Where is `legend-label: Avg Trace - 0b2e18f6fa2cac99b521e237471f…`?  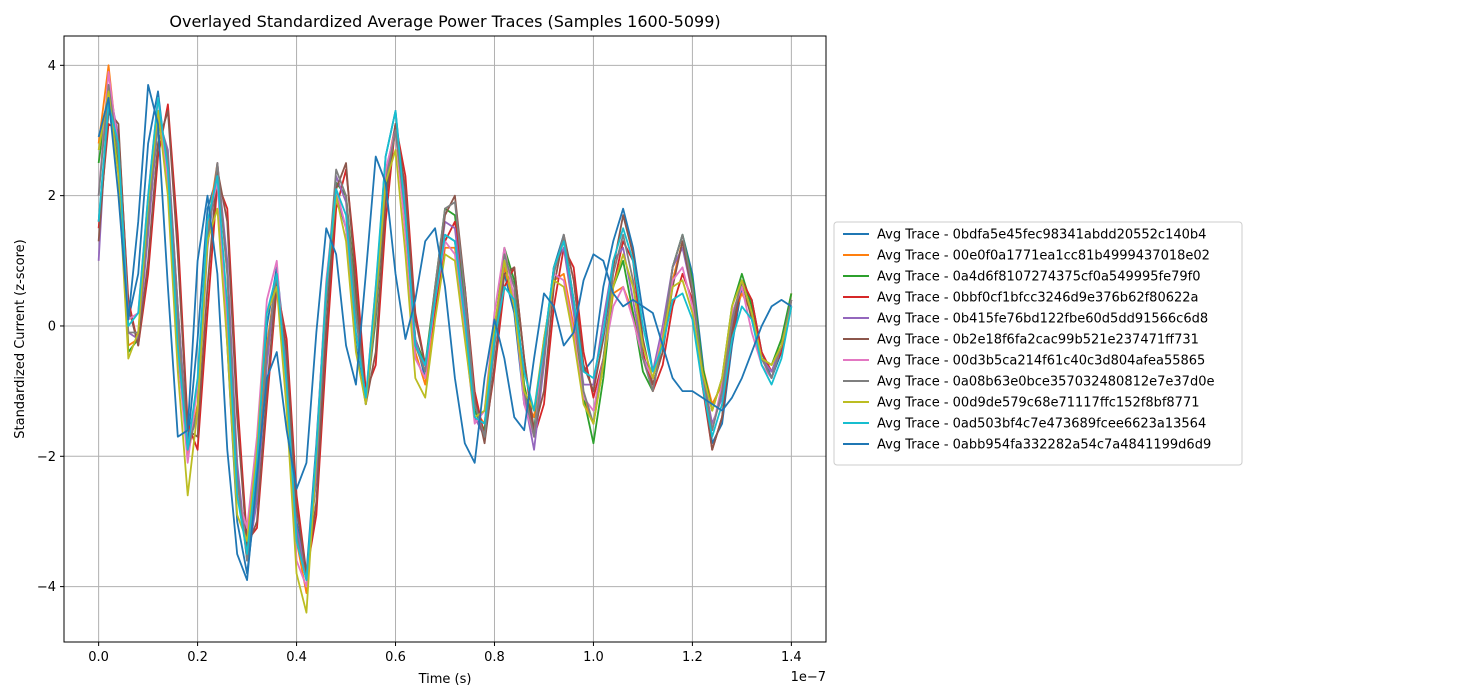 legend-label: Avg Trace - 0b2e18f6fa2cac99b521e237471f… is located at coordinates (1038, 340).